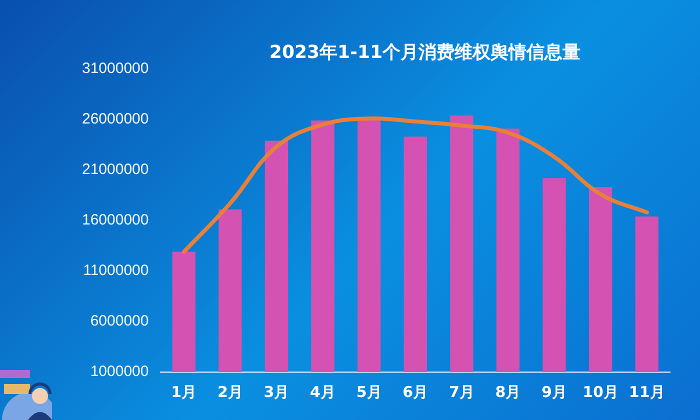 Image resolution: width=700 pixels, height=420 pixels. I want to click on y-tick-label: 11000000, so click(116, 271).